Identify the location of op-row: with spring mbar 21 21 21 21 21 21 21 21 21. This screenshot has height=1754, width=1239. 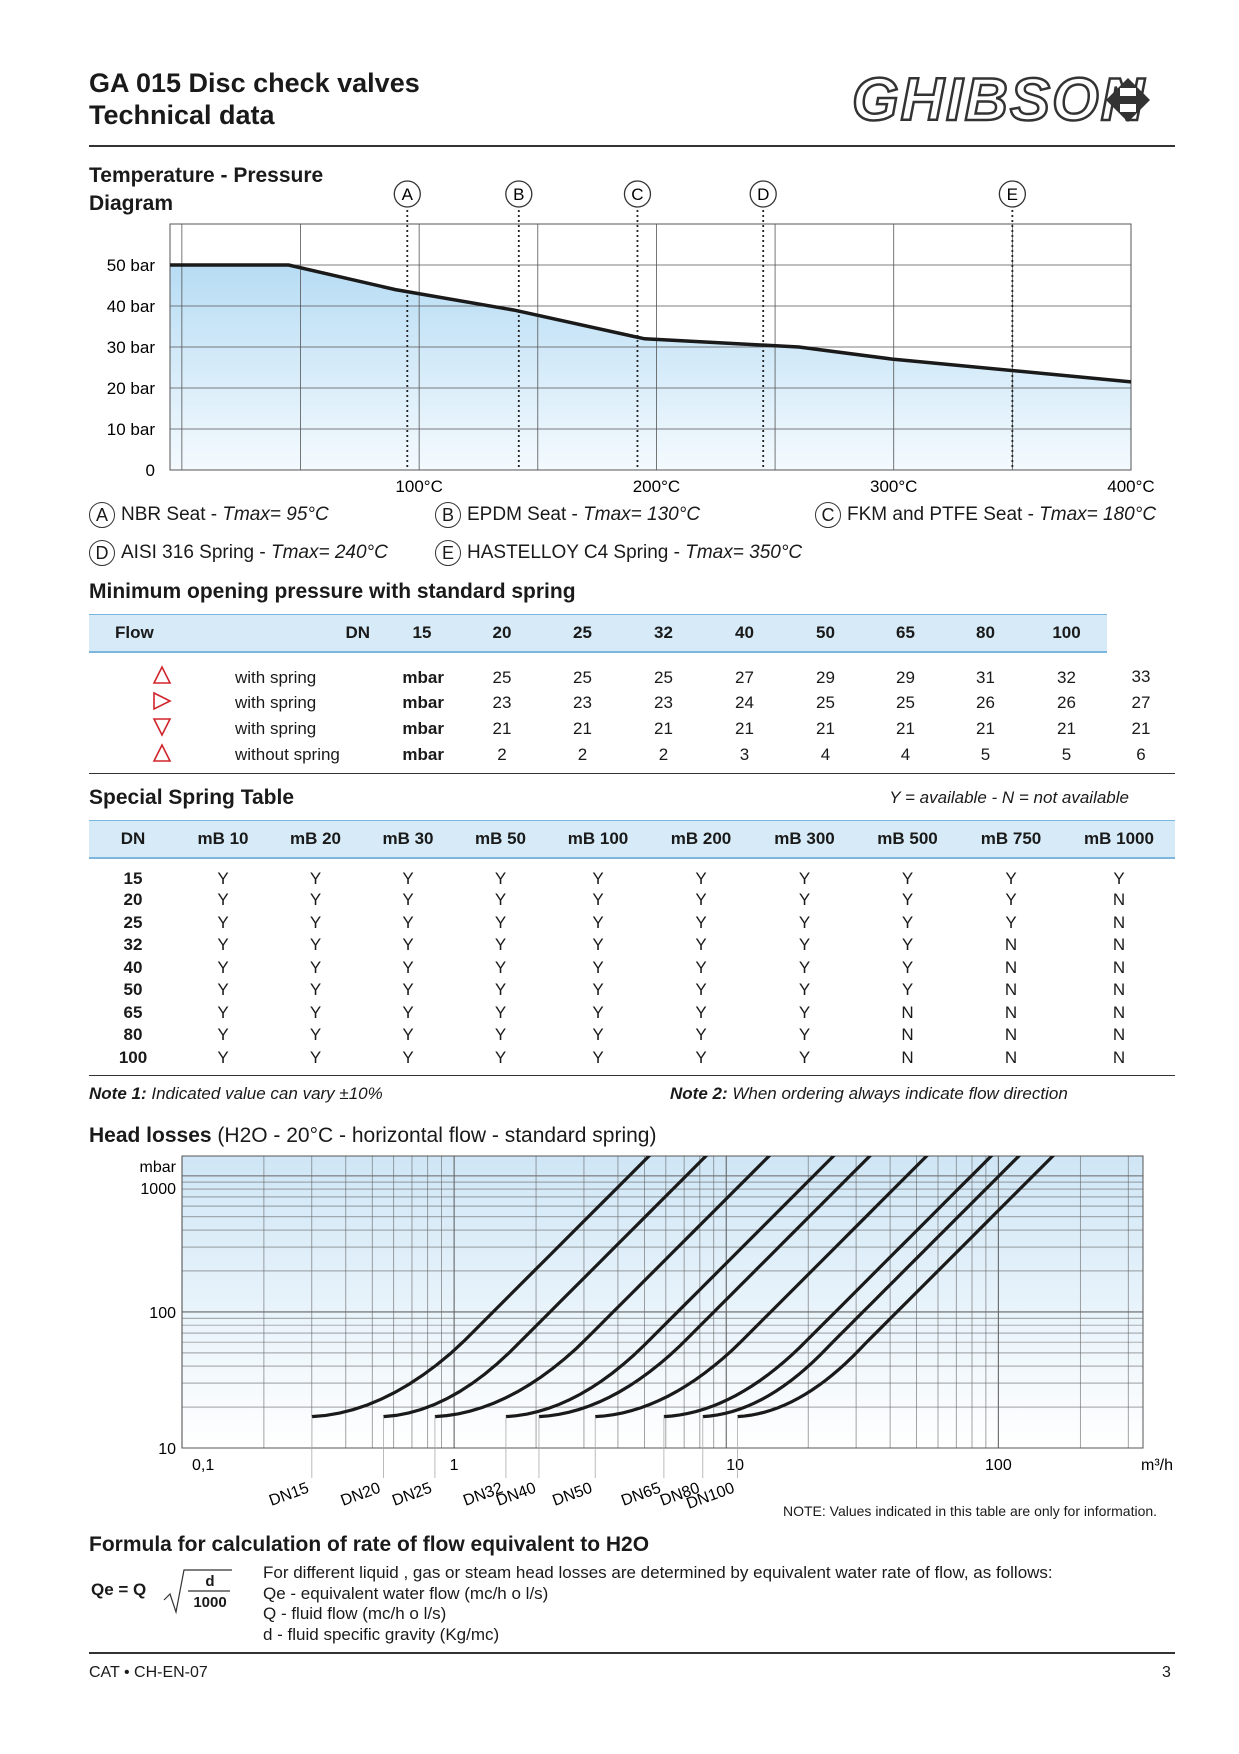
(632, 729).